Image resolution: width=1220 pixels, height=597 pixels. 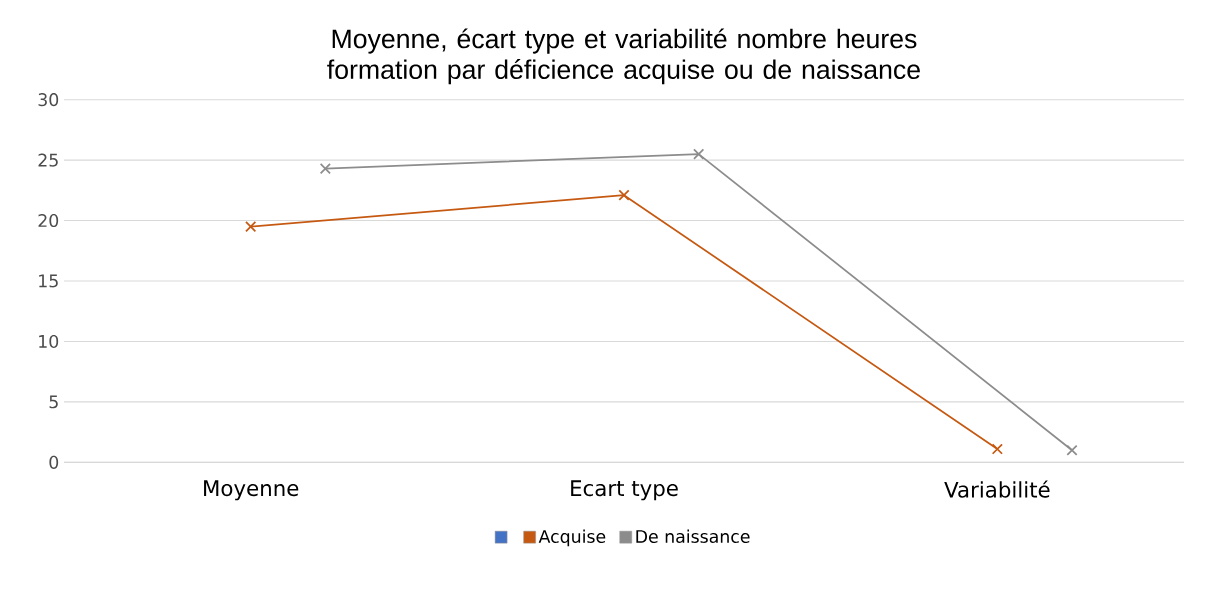 What do you see at coordinates (49, 341) in the screenshot?
I see `y-tick-label: 10` at bounding box center [49, 341].